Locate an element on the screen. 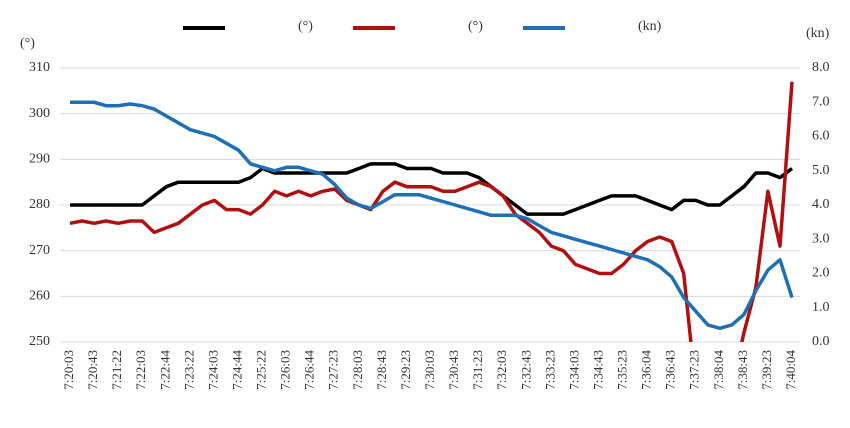  y-tick-label: 310 is located at coordinates (39, 67).